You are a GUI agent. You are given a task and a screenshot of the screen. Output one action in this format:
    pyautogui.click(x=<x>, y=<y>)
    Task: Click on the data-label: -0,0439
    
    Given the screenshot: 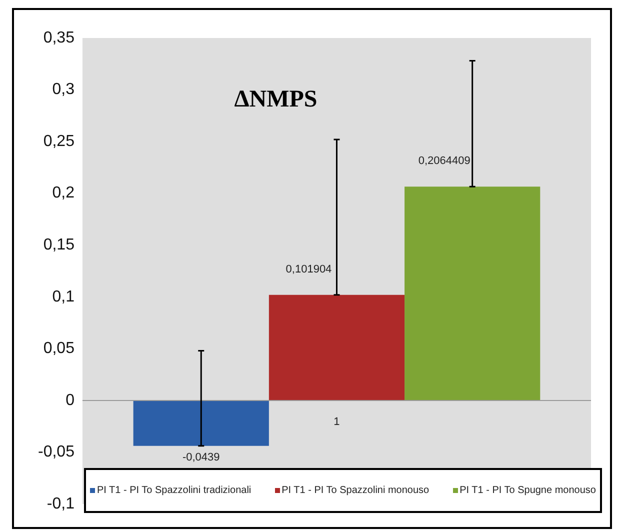 What is the action you would take?
    pyautogui.click(x=201, y=457)
    